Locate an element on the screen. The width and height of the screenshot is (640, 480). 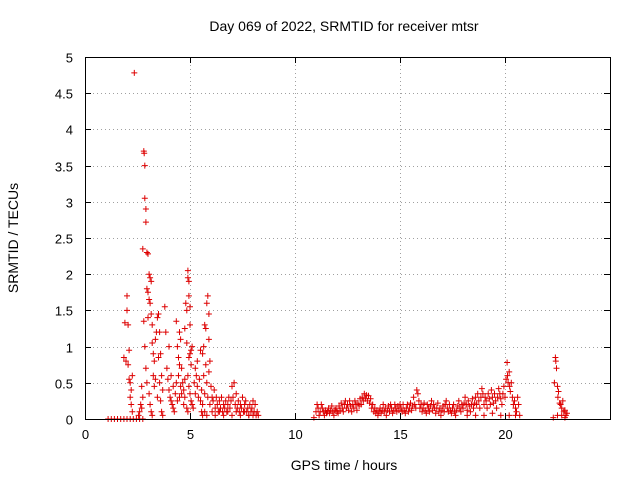
y-tick-label: 0.5 is located at coordinates (64, 384).